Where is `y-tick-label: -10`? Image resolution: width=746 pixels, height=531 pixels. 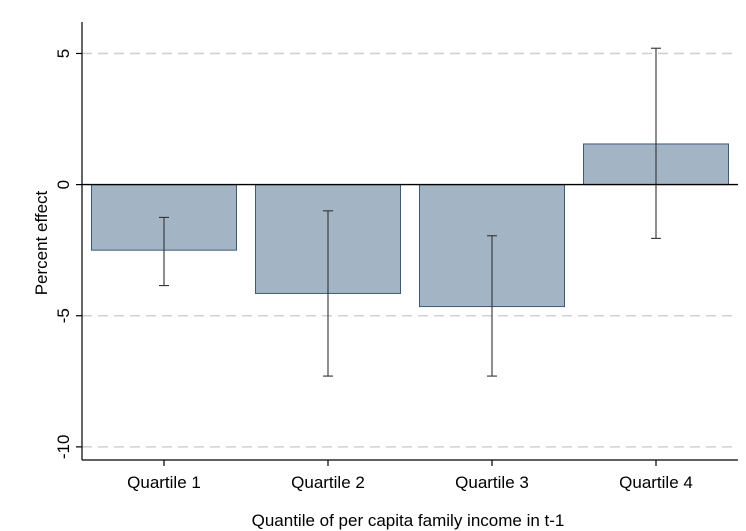
y-tick-label: -10 is located at coordinates (63, 447).